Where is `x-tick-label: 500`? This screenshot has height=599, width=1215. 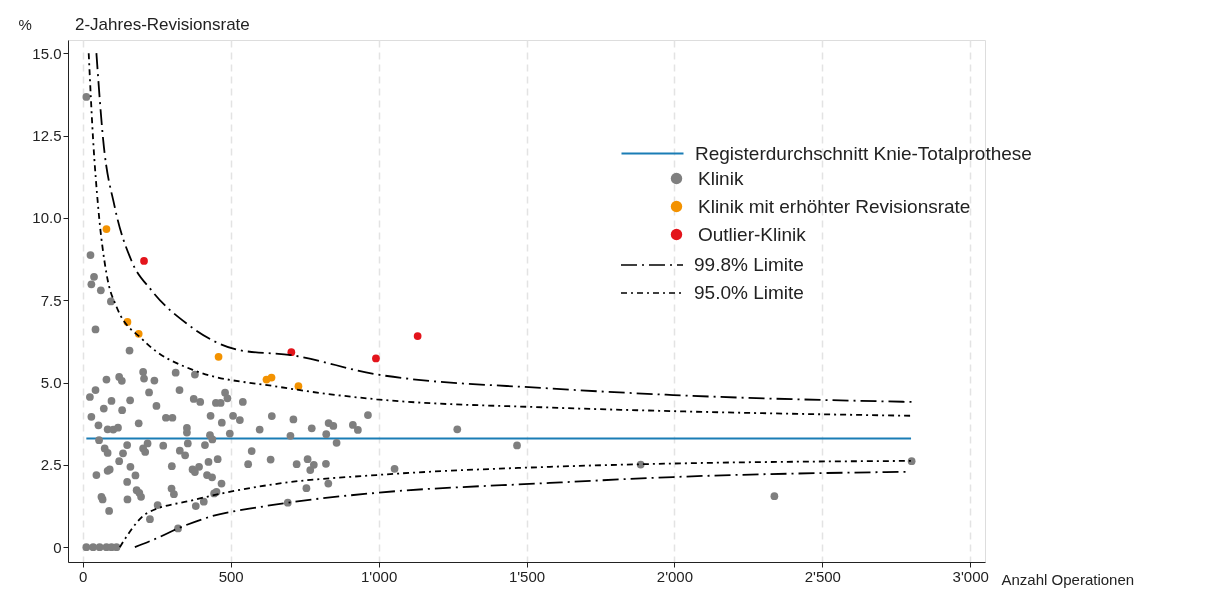
x-tick-label: 500 is located at coordinates (231, 576).